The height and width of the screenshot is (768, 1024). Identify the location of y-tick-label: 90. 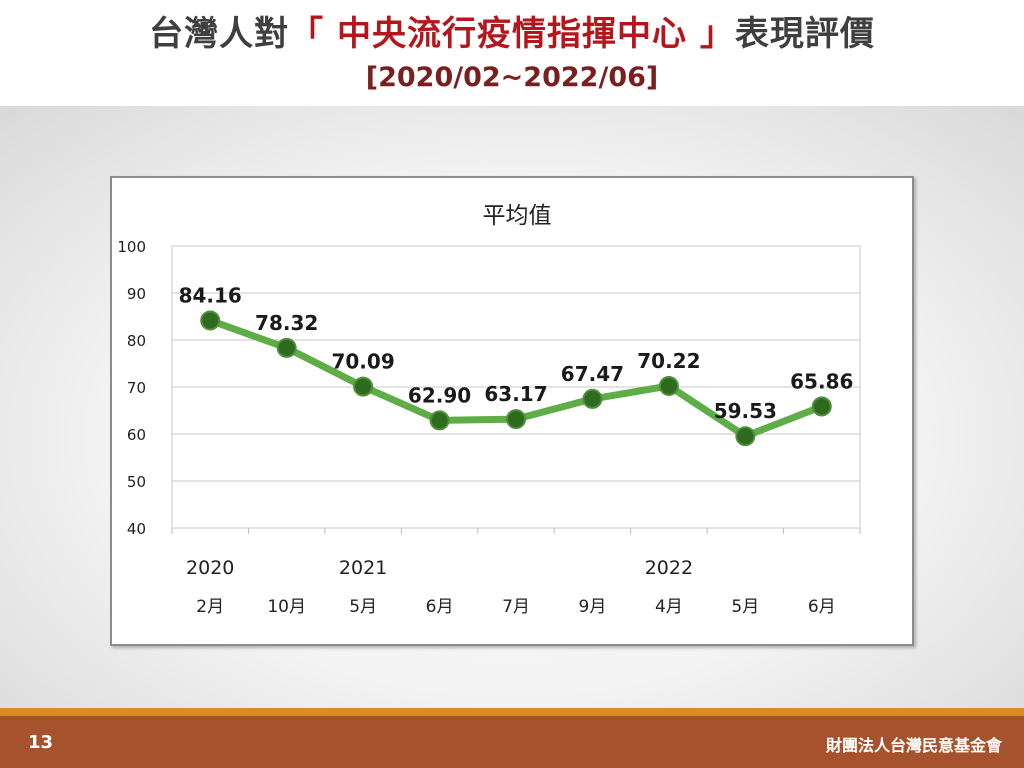
(136, 294).